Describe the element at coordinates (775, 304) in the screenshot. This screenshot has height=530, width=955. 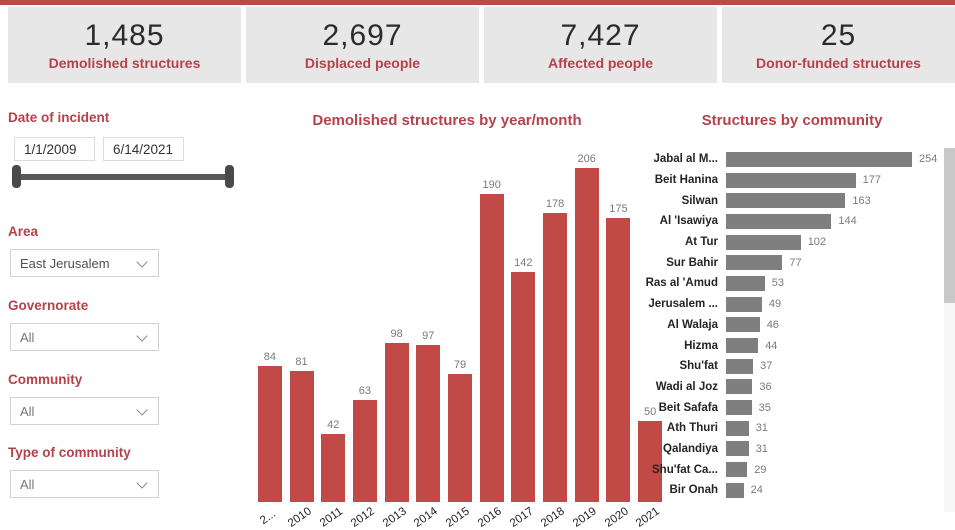
I see `bar-value-label: 49` at that location.